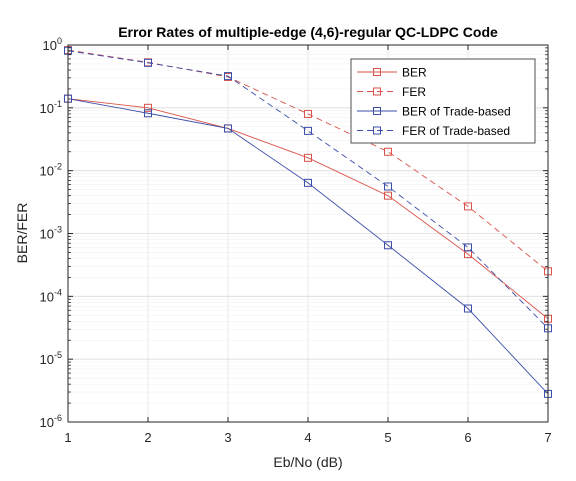  Describe the element at coordinates (456, 112) in the screenshot. I see `legend-label: BER of Trade-based` at that location.